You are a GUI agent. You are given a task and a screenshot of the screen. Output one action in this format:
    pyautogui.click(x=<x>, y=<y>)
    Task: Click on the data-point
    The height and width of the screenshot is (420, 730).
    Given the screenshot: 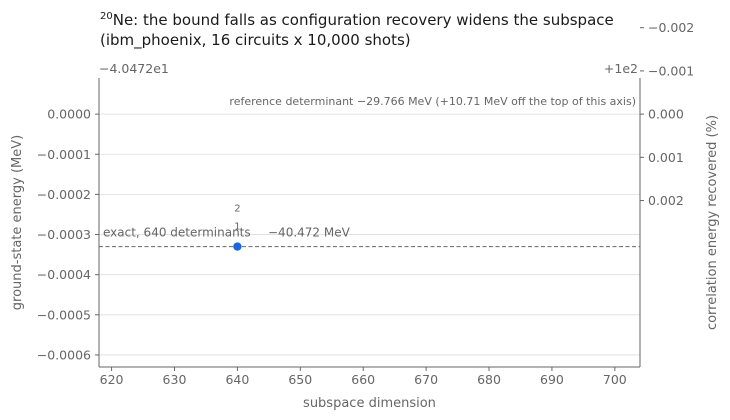 What is the action you would take?
    pyautogui.click(x=237, y=246)
    